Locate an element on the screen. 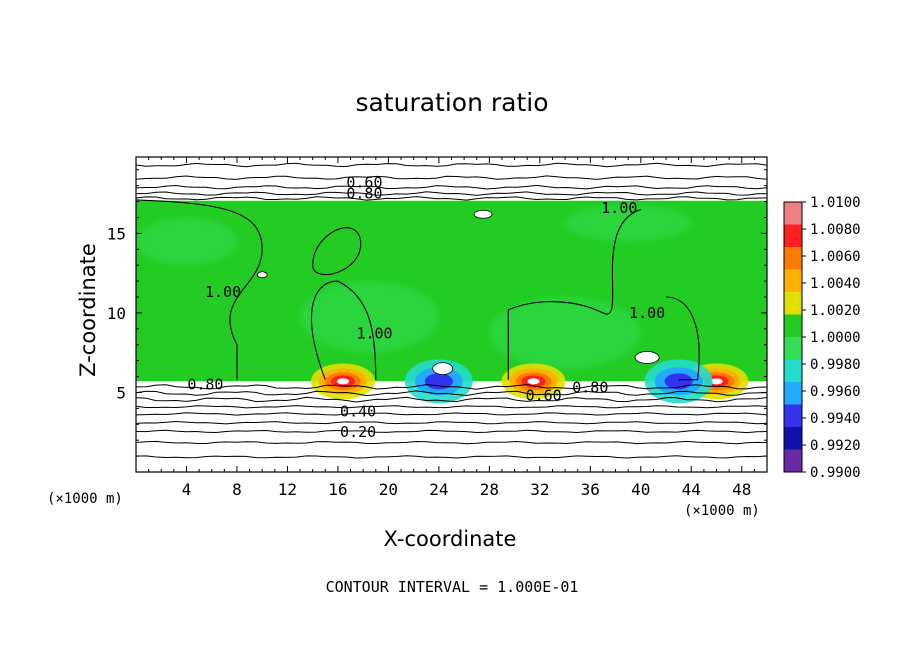 This screenshot has height=654, width=904. colorbar-label: 0.9980 is located at coordinates (835, 365).